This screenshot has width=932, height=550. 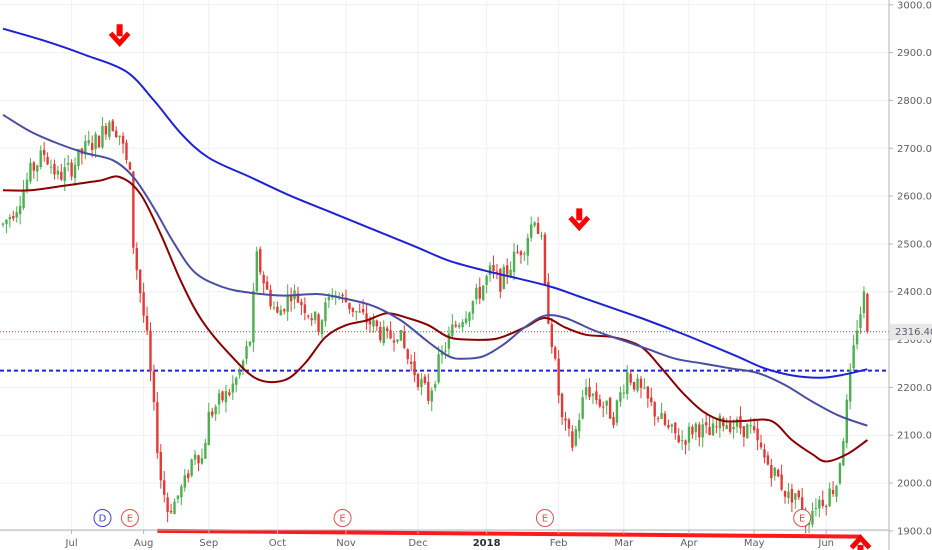 What do you see at coordinates (914, 5) in the screenshot?
I see `y-tick-label: 3000.00` at bounding box center [914, 5].